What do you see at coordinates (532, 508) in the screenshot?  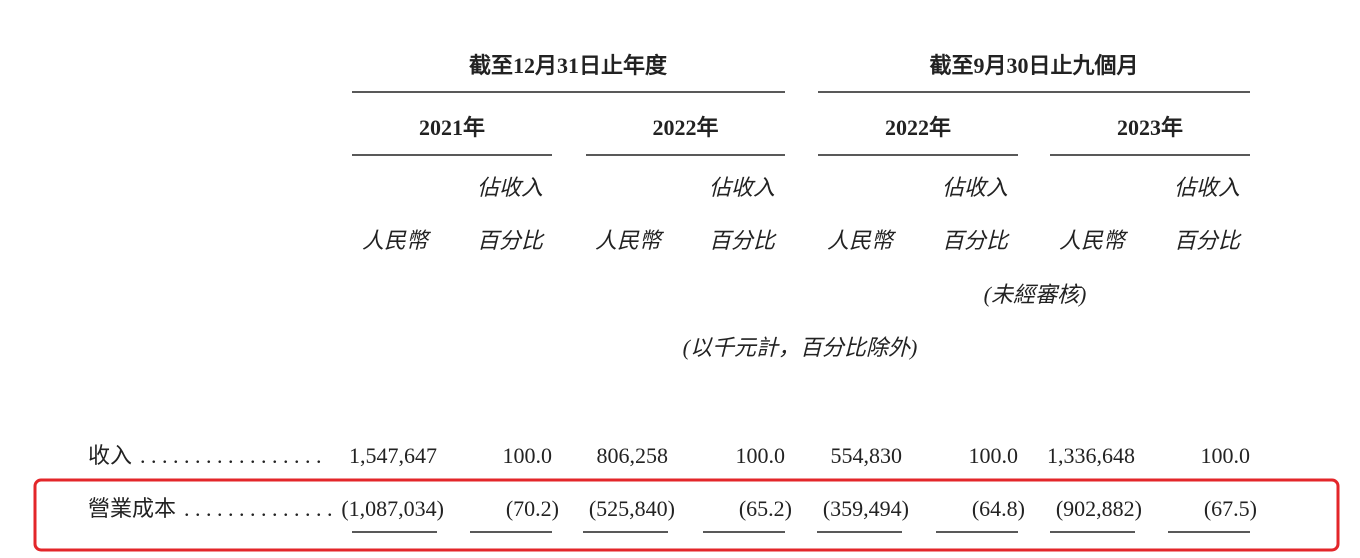 I see `cell: (70.2)` at bounding box center [532, 508].